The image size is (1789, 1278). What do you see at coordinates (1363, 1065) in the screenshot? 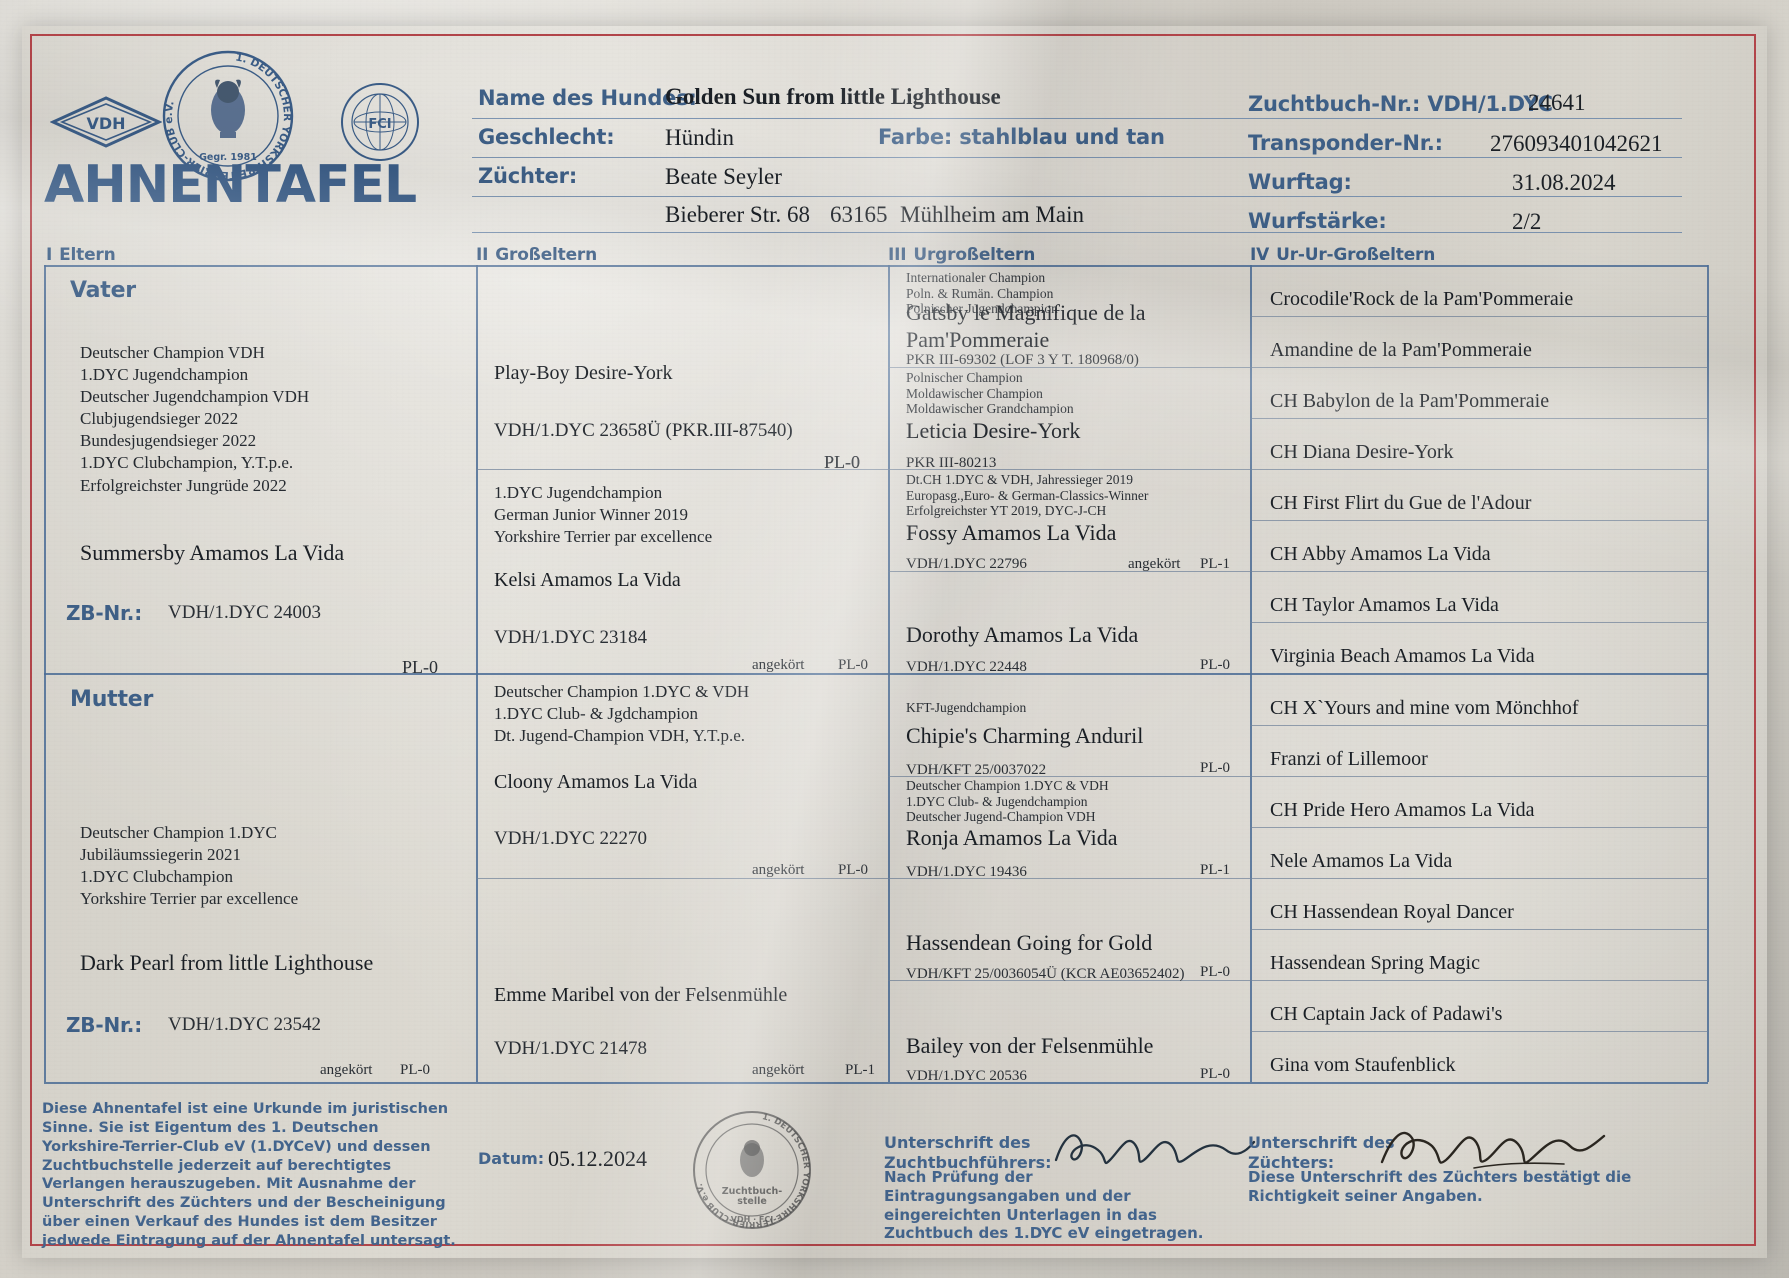
I see `gggp-row-16: Gina vom Staufenblick` at bounding box center [1363, 1065].